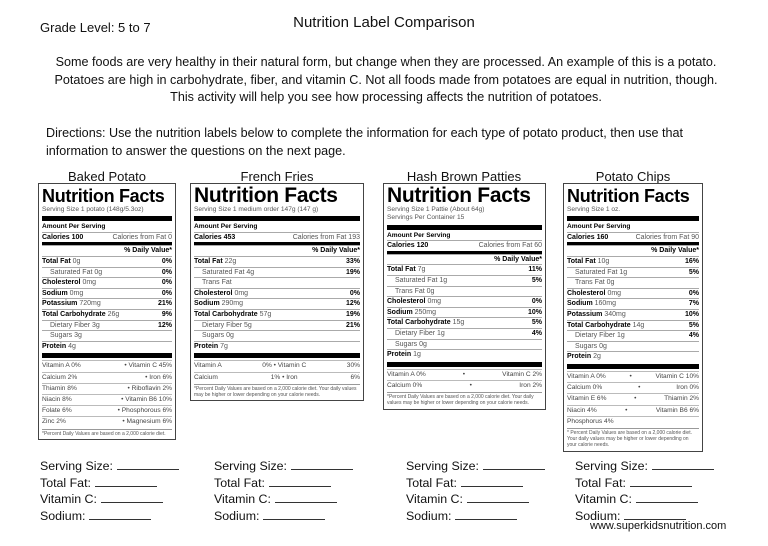 The image size is (768, 546). Describe the element at coordinates (464, 280) in the screenshot. I see `nutrient-row: Saturated Fat 1g 5%` at that location.